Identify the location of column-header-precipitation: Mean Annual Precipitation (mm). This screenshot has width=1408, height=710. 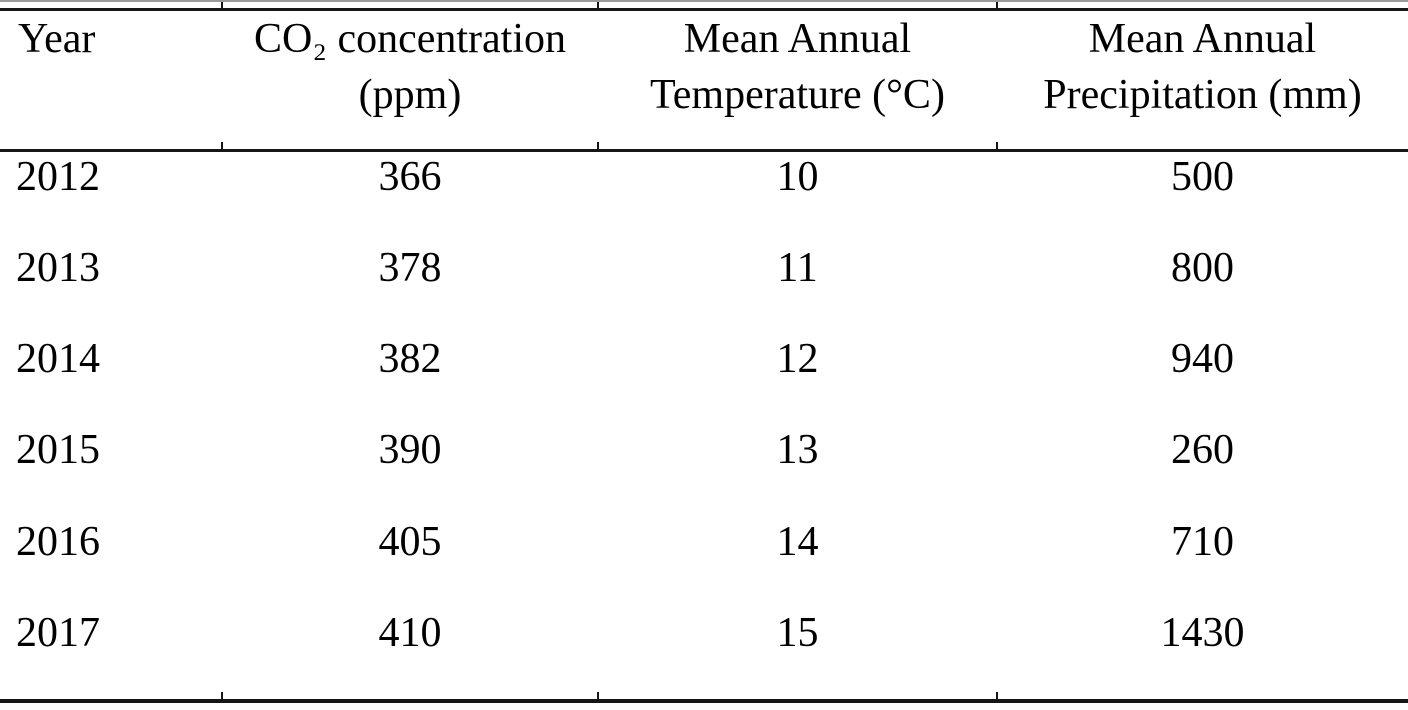
(1202, 80).